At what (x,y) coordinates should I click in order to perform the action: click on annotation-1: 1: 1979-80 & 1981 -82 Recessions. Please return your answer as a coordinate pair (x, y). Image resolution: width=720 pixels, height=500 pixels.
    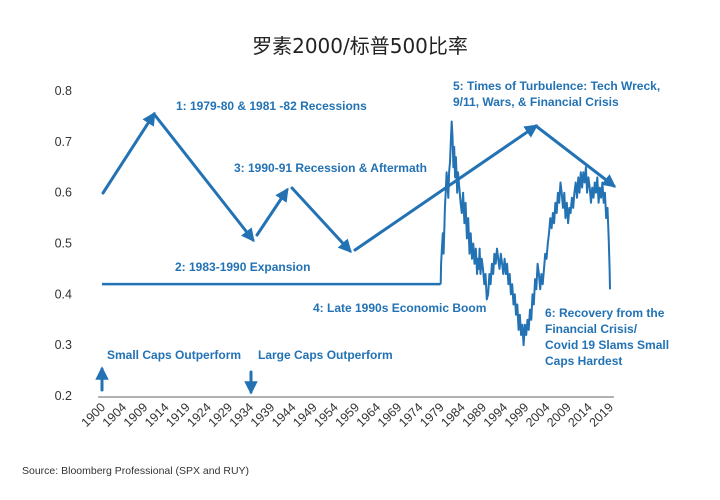
    Looking at the image, I should click on (271, 106).